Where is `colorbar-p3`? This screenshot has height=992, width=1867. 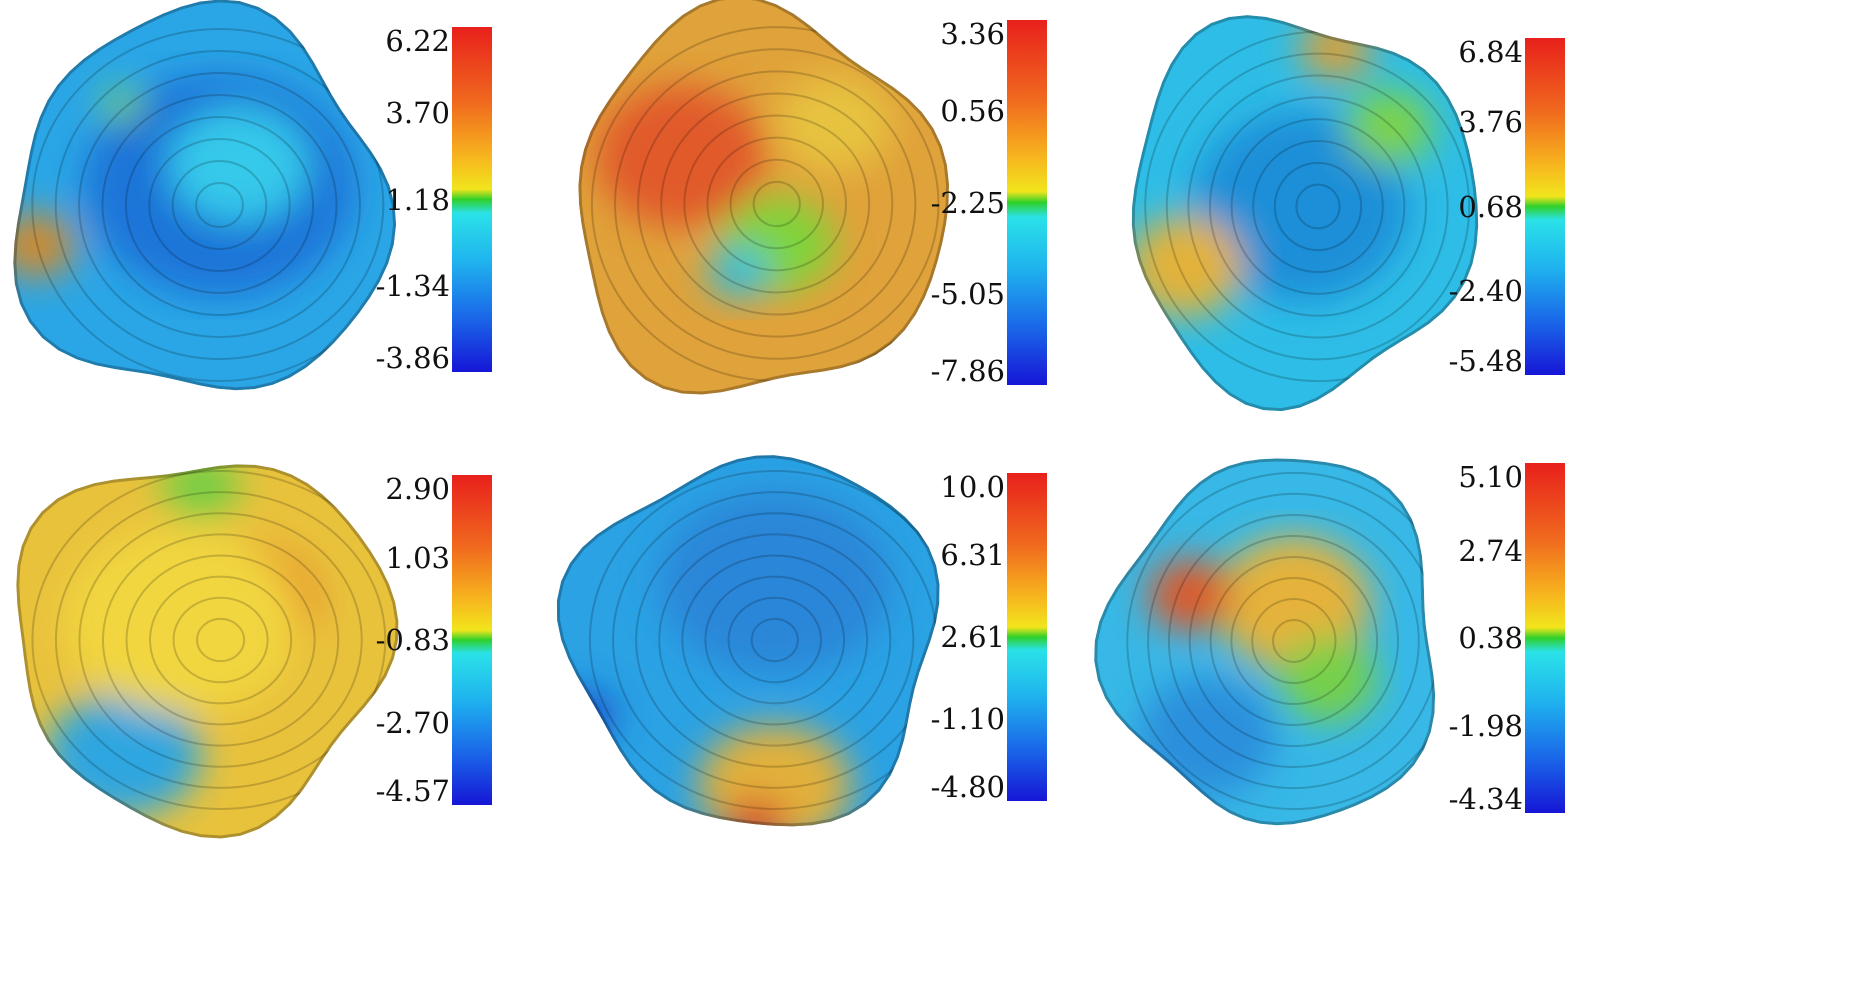 colorbar-p3 is located at coordinates (1545, 206).